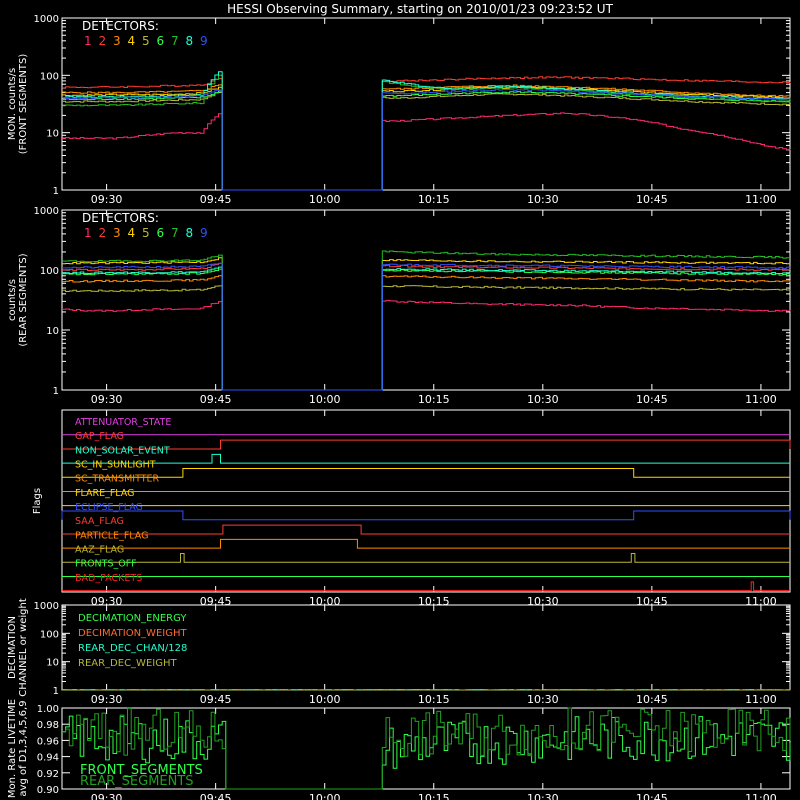  I want to click on panel-0-xtick-label: 10:00, so click(325, 199).